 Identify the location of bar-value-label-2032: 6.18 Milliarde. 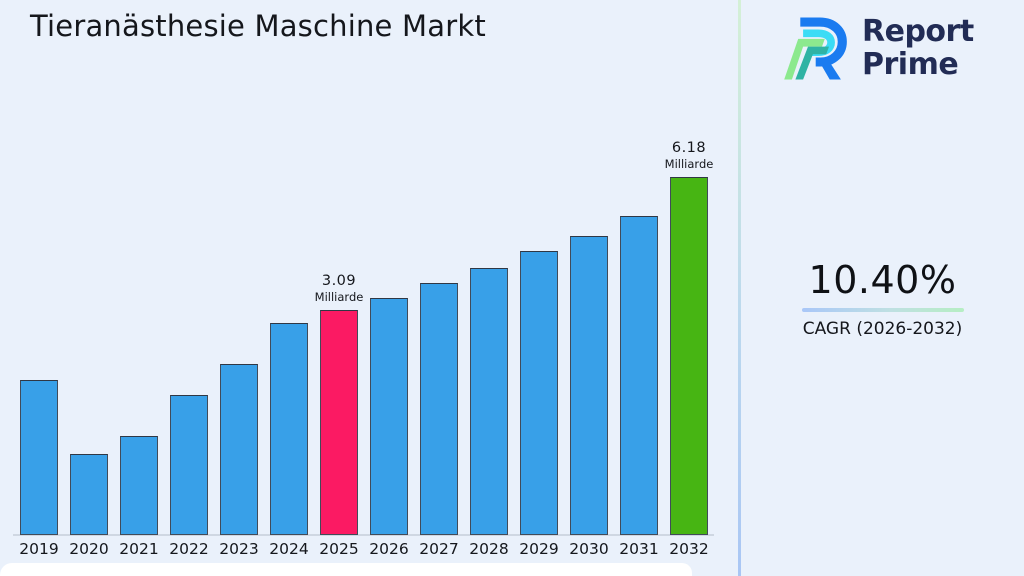
(689, 155).